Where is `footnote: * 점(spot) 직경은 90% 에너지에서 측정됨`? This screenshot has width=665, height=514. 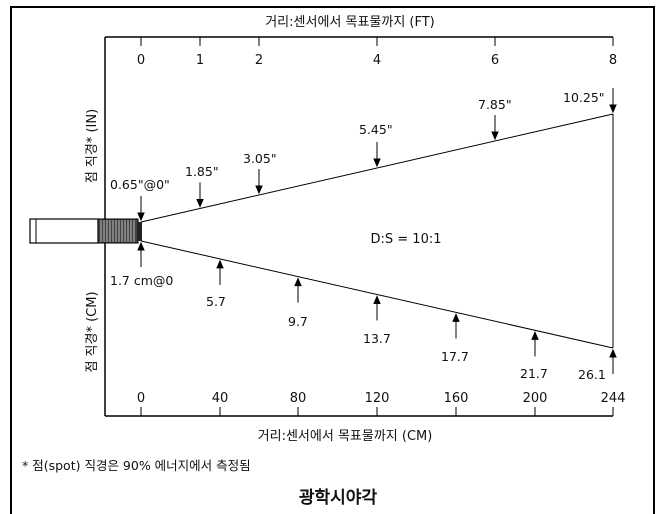 footnote: * 점(spot) 직경은 90% 에너지에서 측정됨 is located at coordinates (136, 465).